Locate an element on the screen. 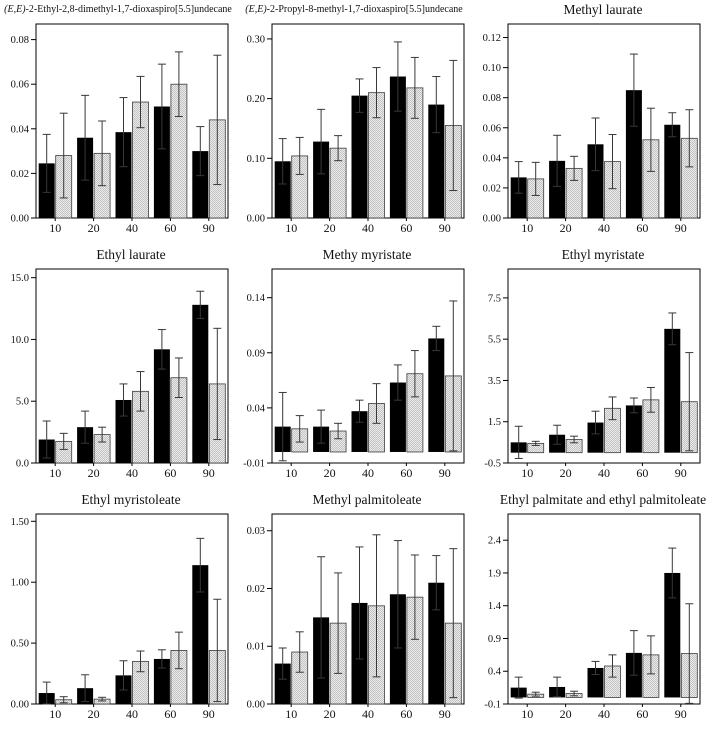 The height and width of the screenshot is (731, 708). chart-title: Ethyl palmitate and ethyl palmitoleate is located at coordinates (590, 499).